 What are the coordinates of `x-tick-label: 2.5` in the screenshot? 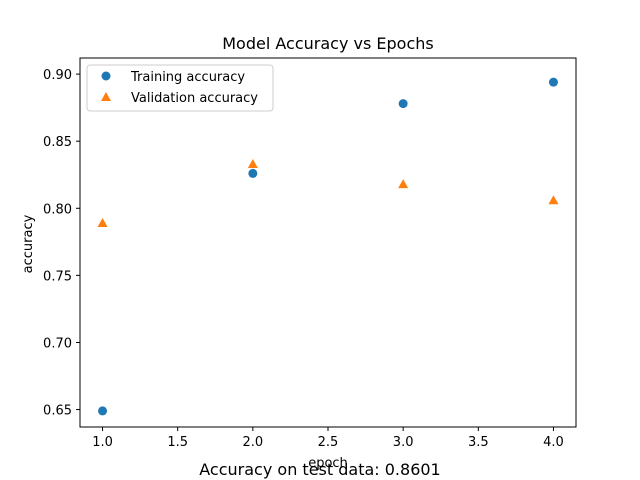 It's located at (328, 442).